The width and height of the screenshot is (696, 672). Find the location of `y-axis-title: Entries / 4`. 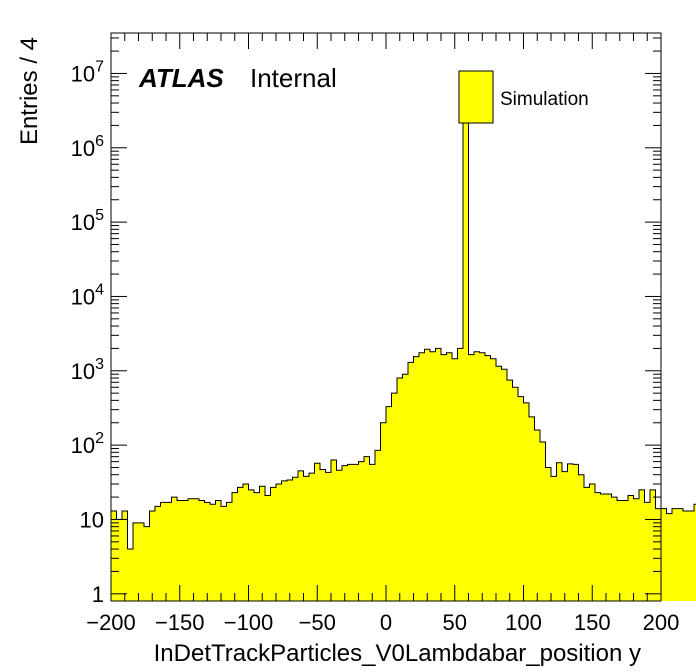

y-axis-title: Entries / 4 is located at coordinates (29, 91).